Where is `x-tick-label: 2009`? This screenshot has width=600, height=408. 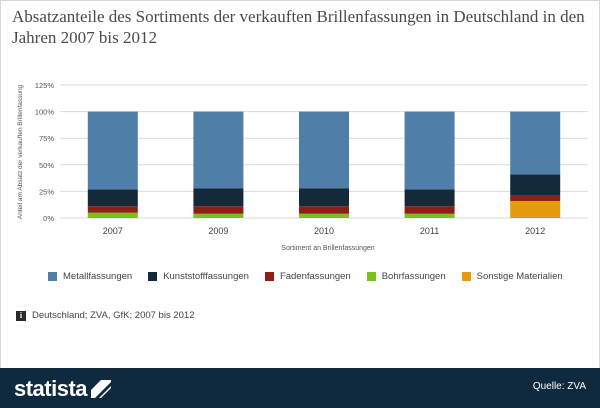
x-tick-label: 2009 is located at coordinates (218, 231).